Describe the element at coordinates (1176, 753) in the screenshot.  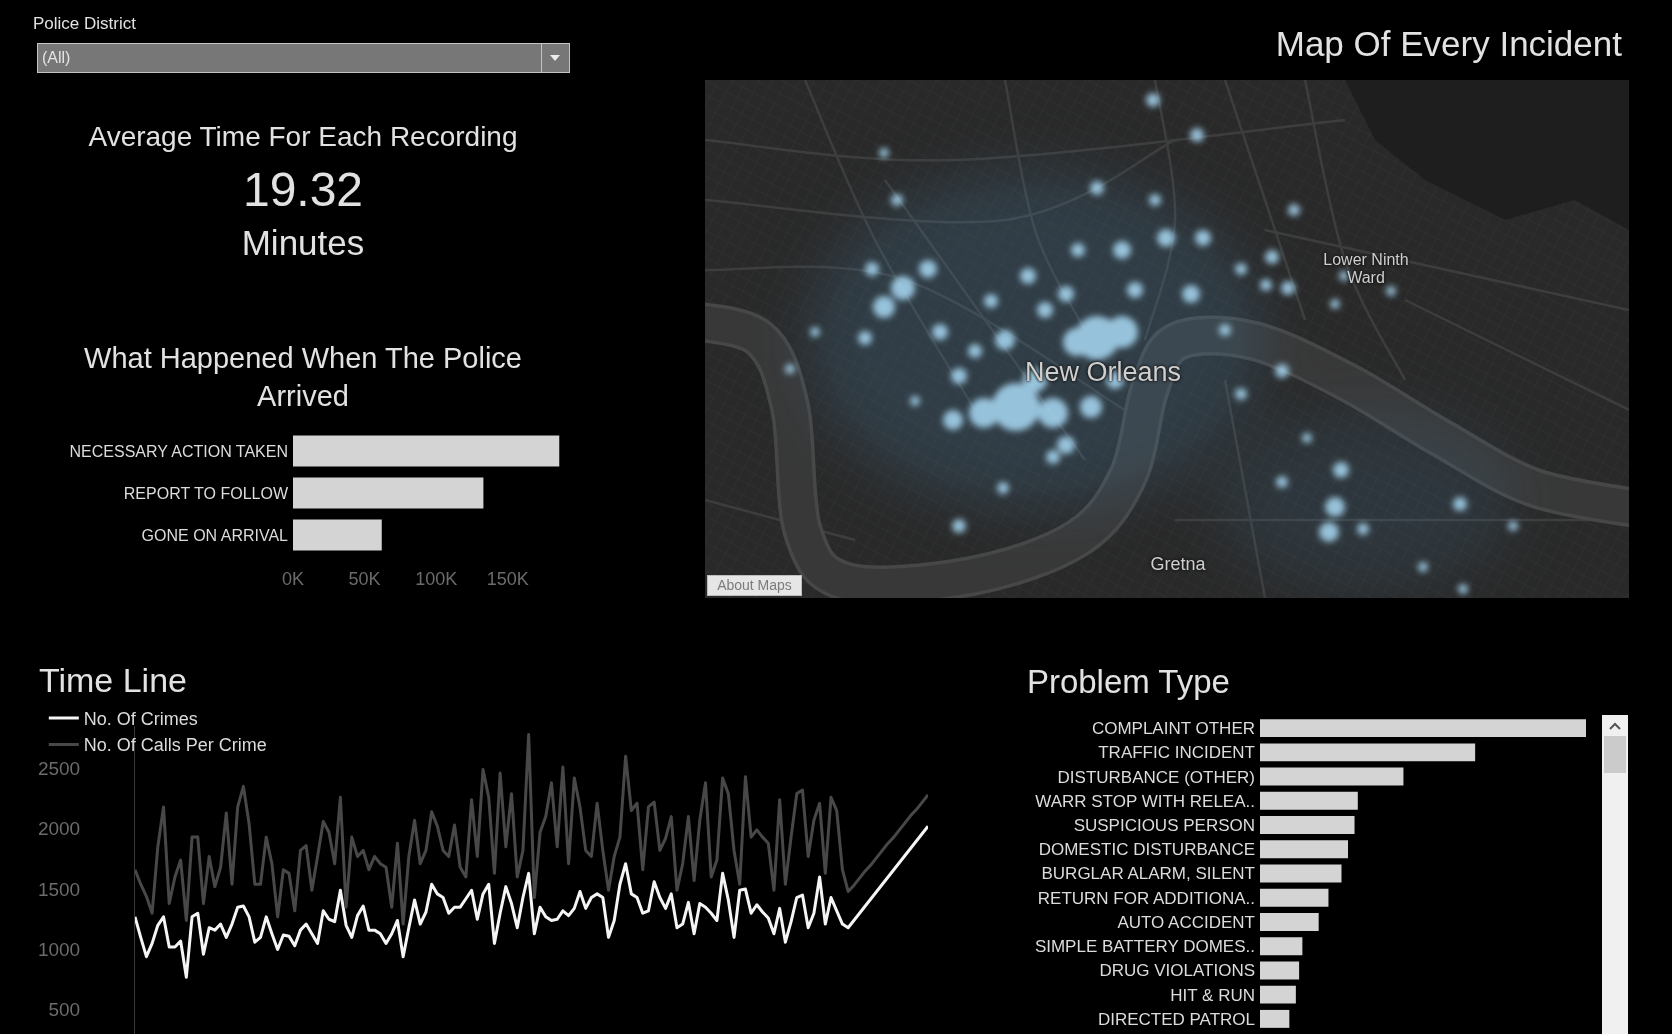
I see `y-tick-label: TRAFFIC INCIDENT` at that location.